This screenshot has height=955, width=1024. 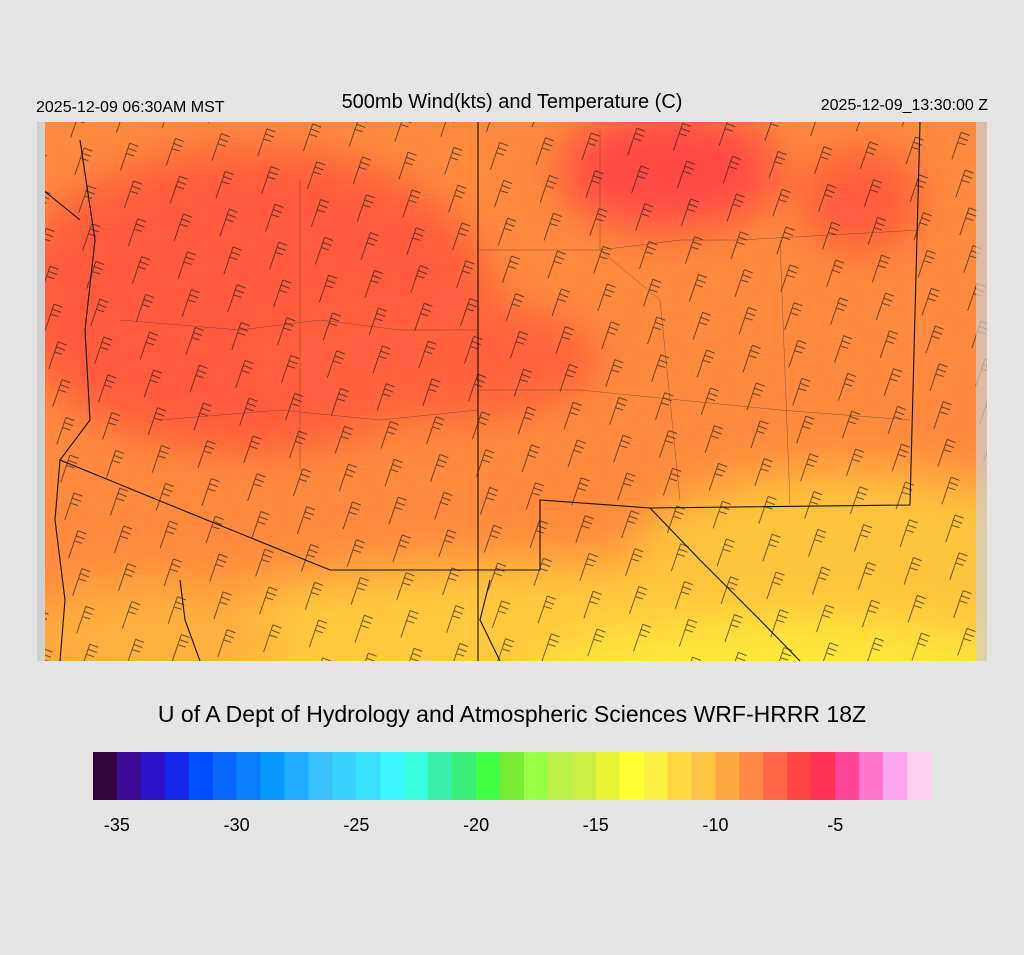 I want to click on colorbar-tick-label: -10, so click(x=716, y=825).